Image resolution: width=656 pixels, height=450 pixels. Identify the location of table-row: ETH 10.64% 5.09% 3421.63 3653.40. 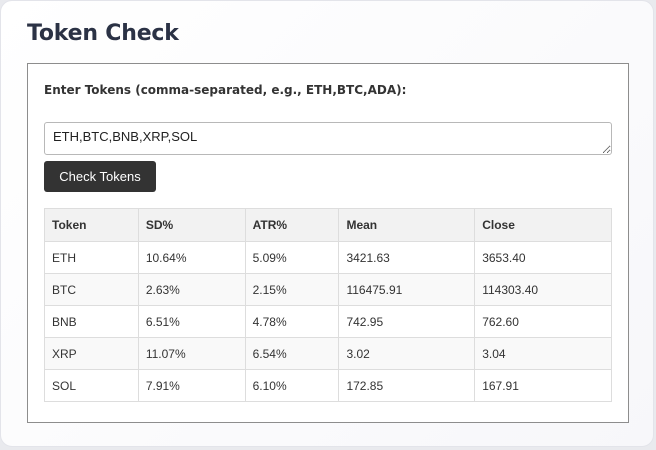
(328, 257).